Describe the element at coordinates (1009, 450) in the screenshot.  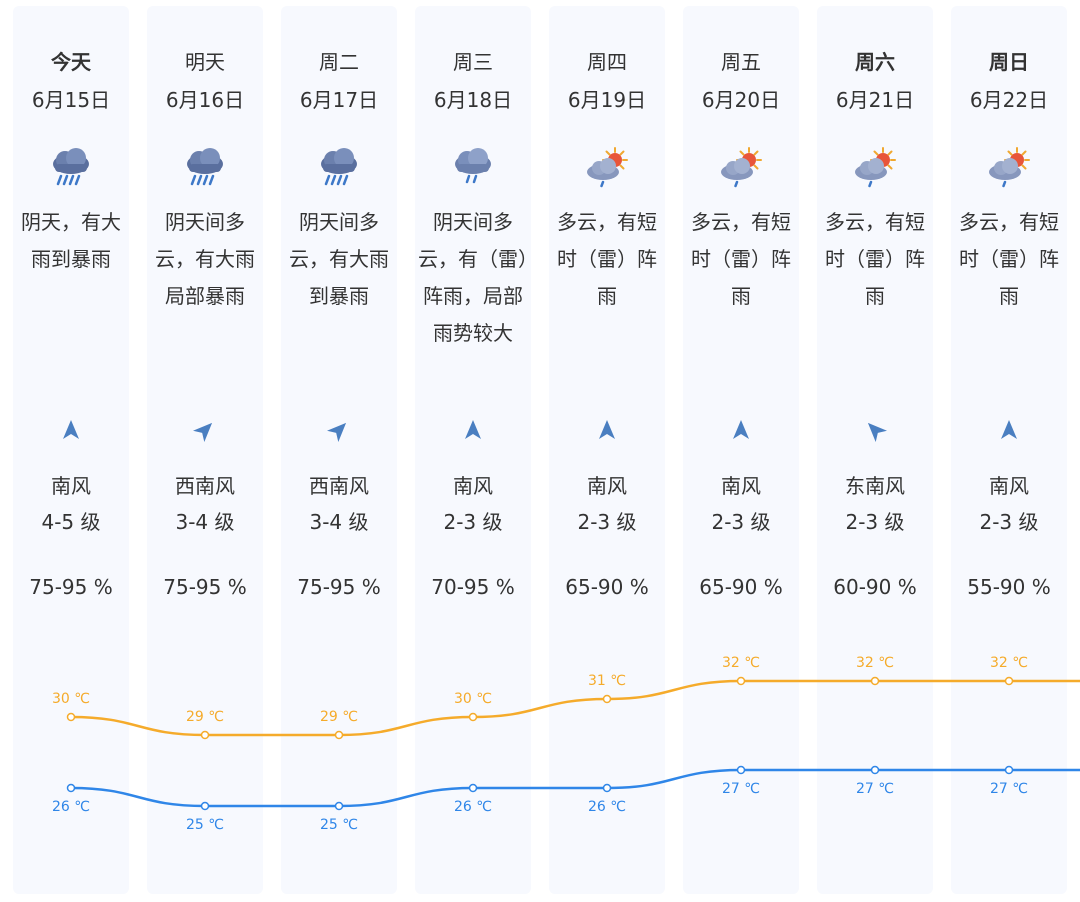
I see `day-column: 周日 6月22日 多云，有短时（雷）阵雨 南风 2-3 级 55-90 %` at that location.